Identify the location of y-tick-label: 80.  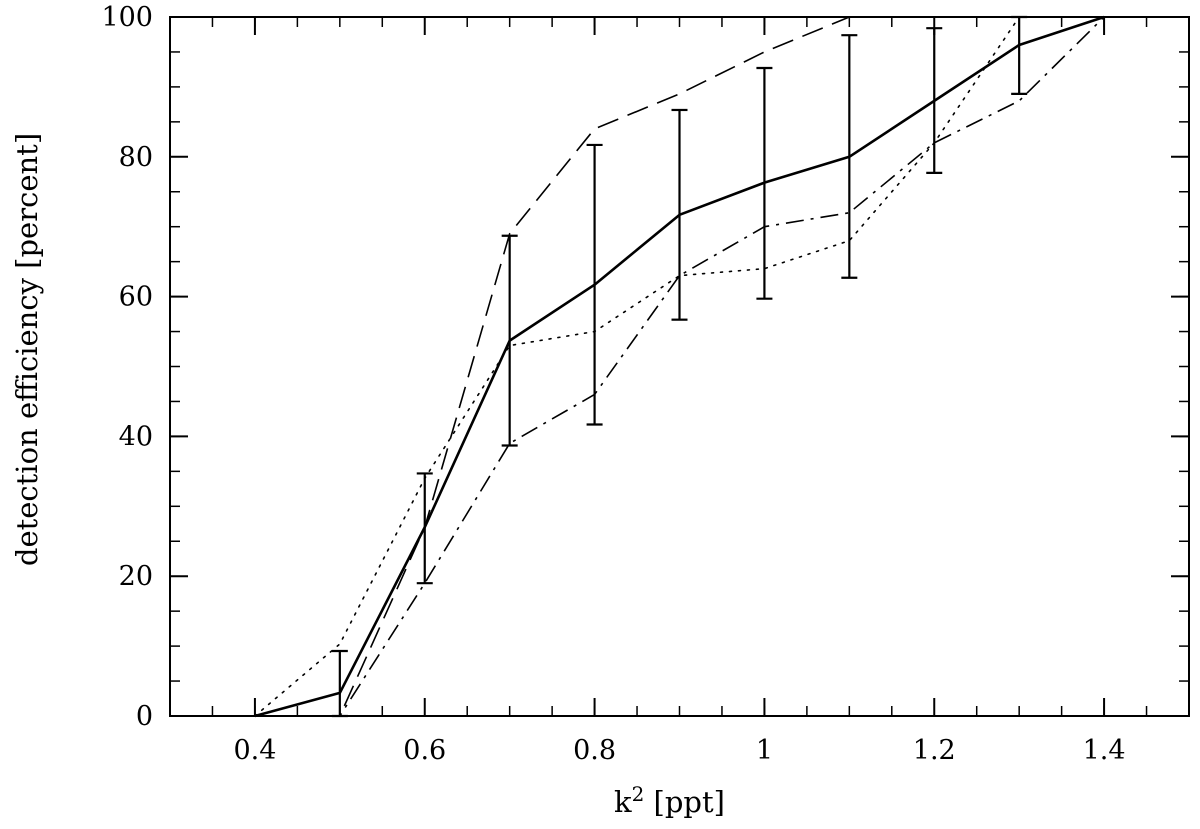
(136, 157).